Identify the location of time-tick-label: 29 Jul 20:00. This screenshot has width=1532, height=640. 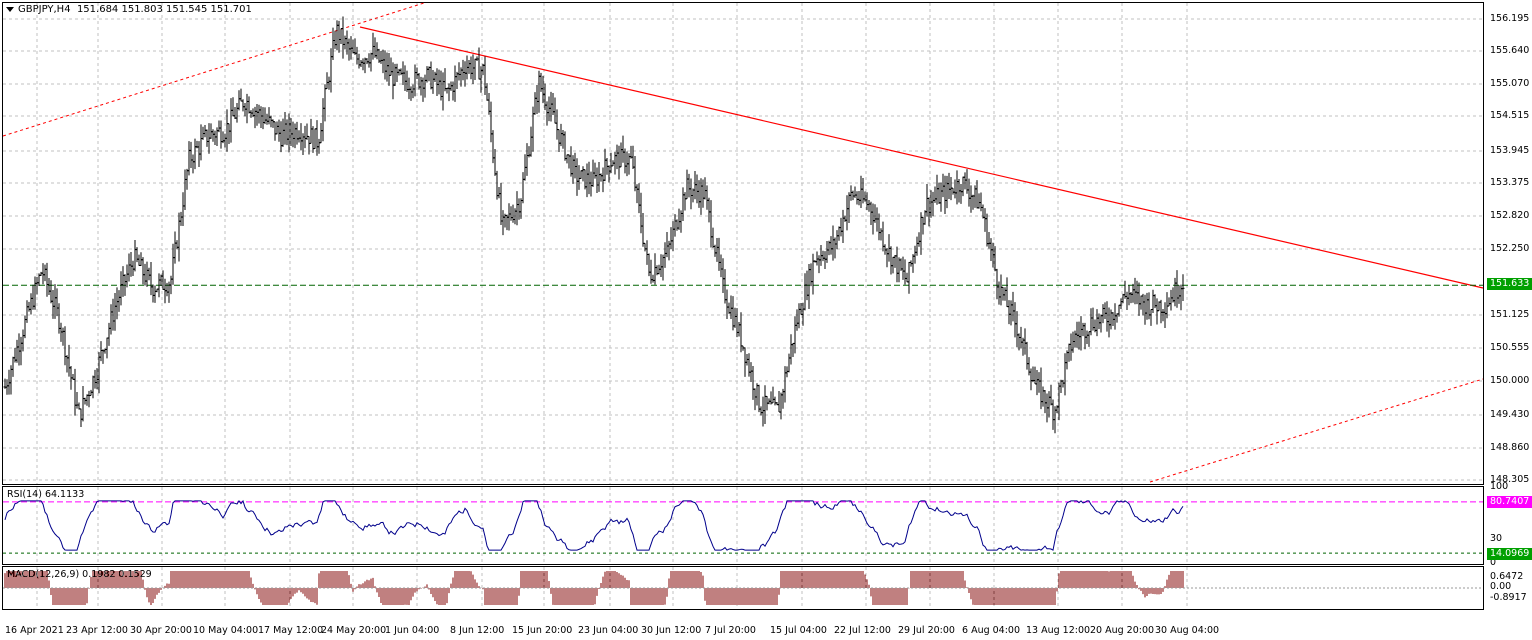
(926, 630).